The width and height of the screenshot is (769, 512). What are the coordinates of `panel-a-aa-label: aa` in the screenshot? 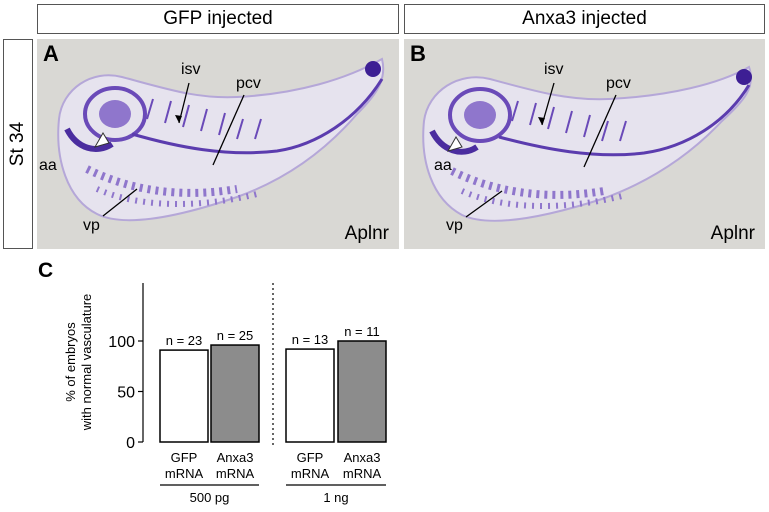 It's located at (48, 165).